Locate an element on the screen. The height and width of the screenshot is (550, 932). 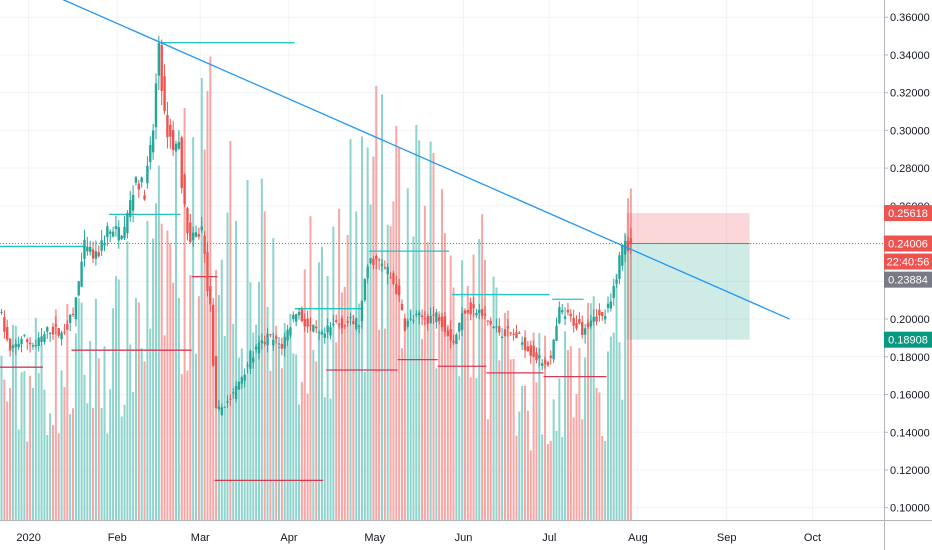
x-tick-label: Jul is located at coordinates (549, 538).